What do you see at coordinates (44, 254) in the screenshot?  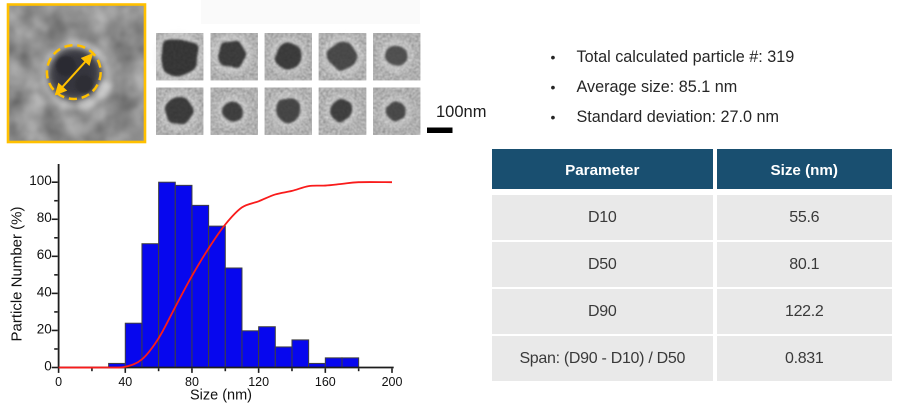 I see `svg-text: 60` at bounding box center [44, 254].